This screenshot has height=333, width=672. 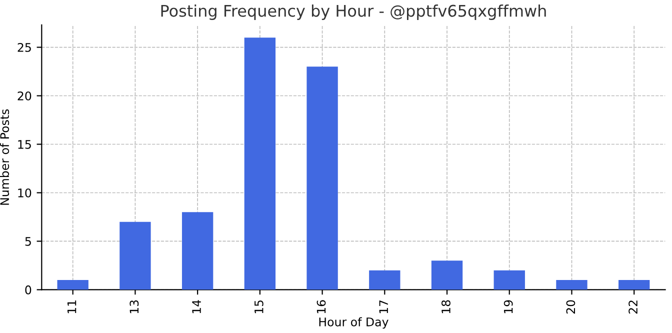 What do you see at coordinates (508, 307) in the screenshot?
I see `x-tick-label: 19` at bounding box center [508, 307].